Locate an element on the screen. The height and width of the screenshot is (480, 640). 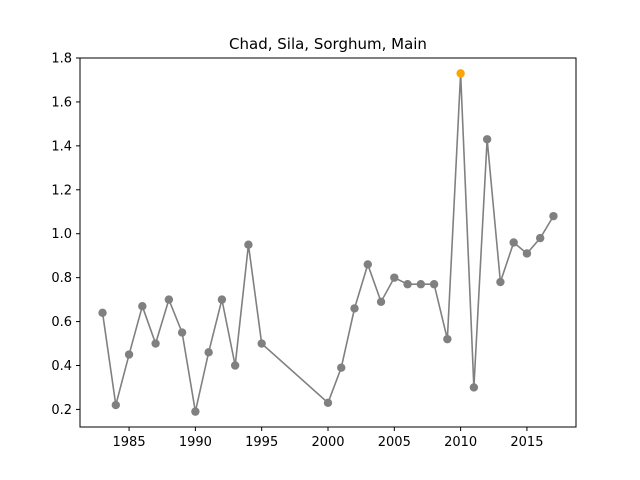
y-tick-label: 0.4 is located at coordinates (61, 366).